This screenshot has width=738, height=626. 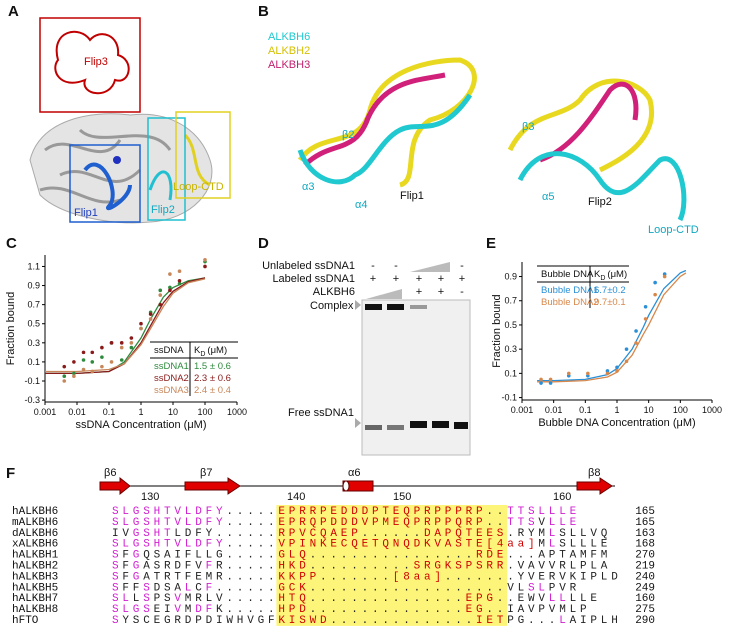 I want to click on x-tick-label: 0.1, so click(x=109, y=412).